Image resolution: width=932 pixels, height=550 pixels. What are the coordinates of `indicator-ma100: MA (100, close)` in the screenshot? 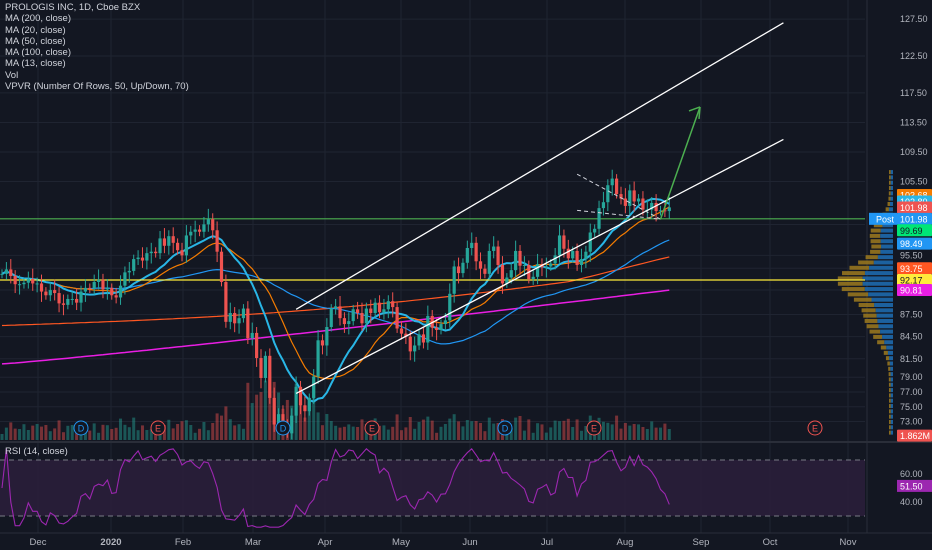 It's located at (38, 53).